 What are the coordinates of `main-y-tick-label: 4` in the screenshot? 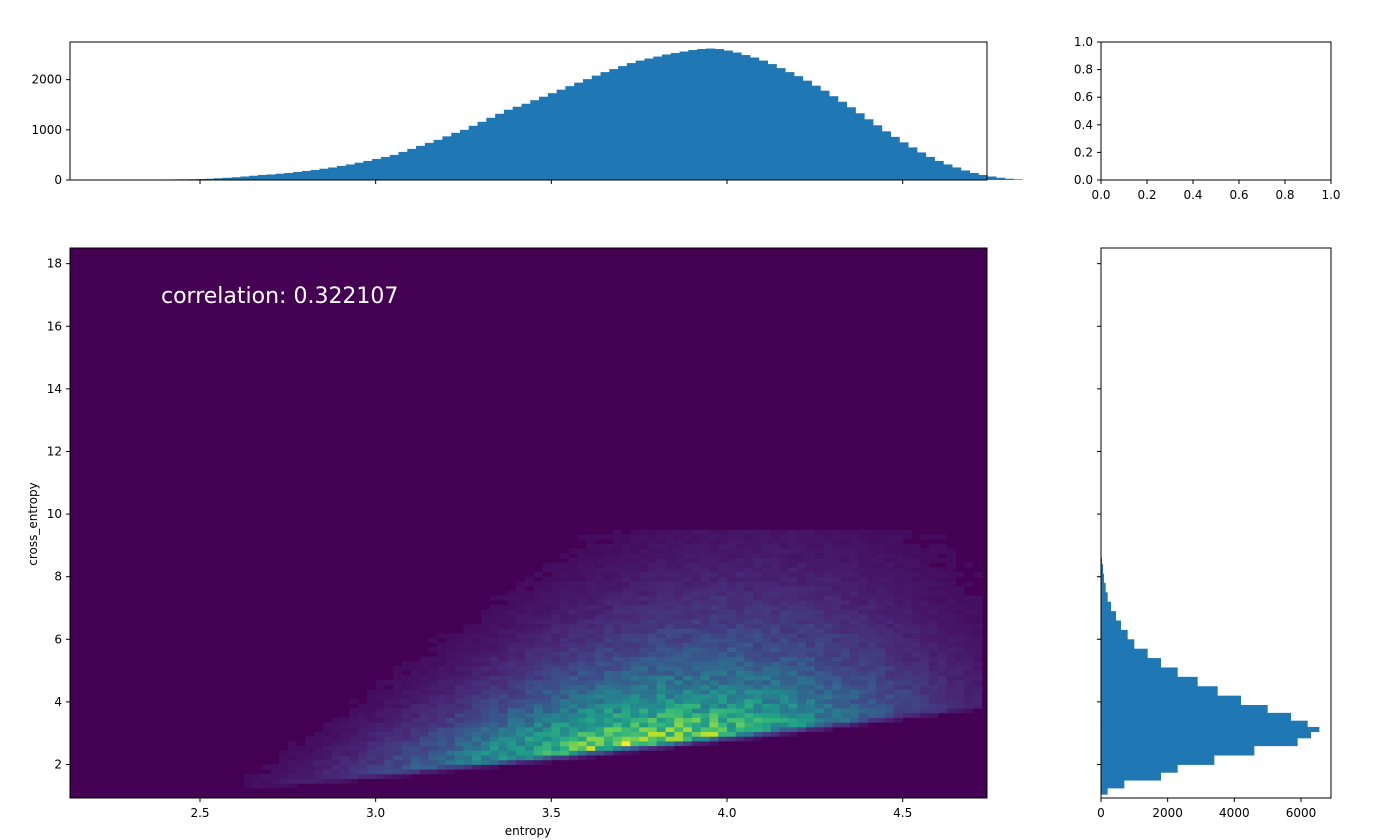 It's located at (58, 702).